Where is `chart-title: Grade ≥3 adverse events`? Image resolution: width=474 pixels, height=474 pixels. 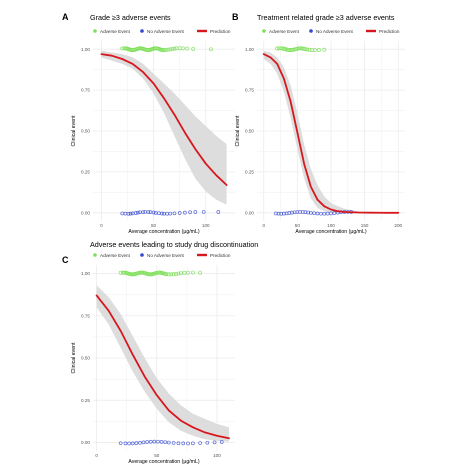
chart-title: Grade ≥3 adverse events is located at coordinates (130, 17).